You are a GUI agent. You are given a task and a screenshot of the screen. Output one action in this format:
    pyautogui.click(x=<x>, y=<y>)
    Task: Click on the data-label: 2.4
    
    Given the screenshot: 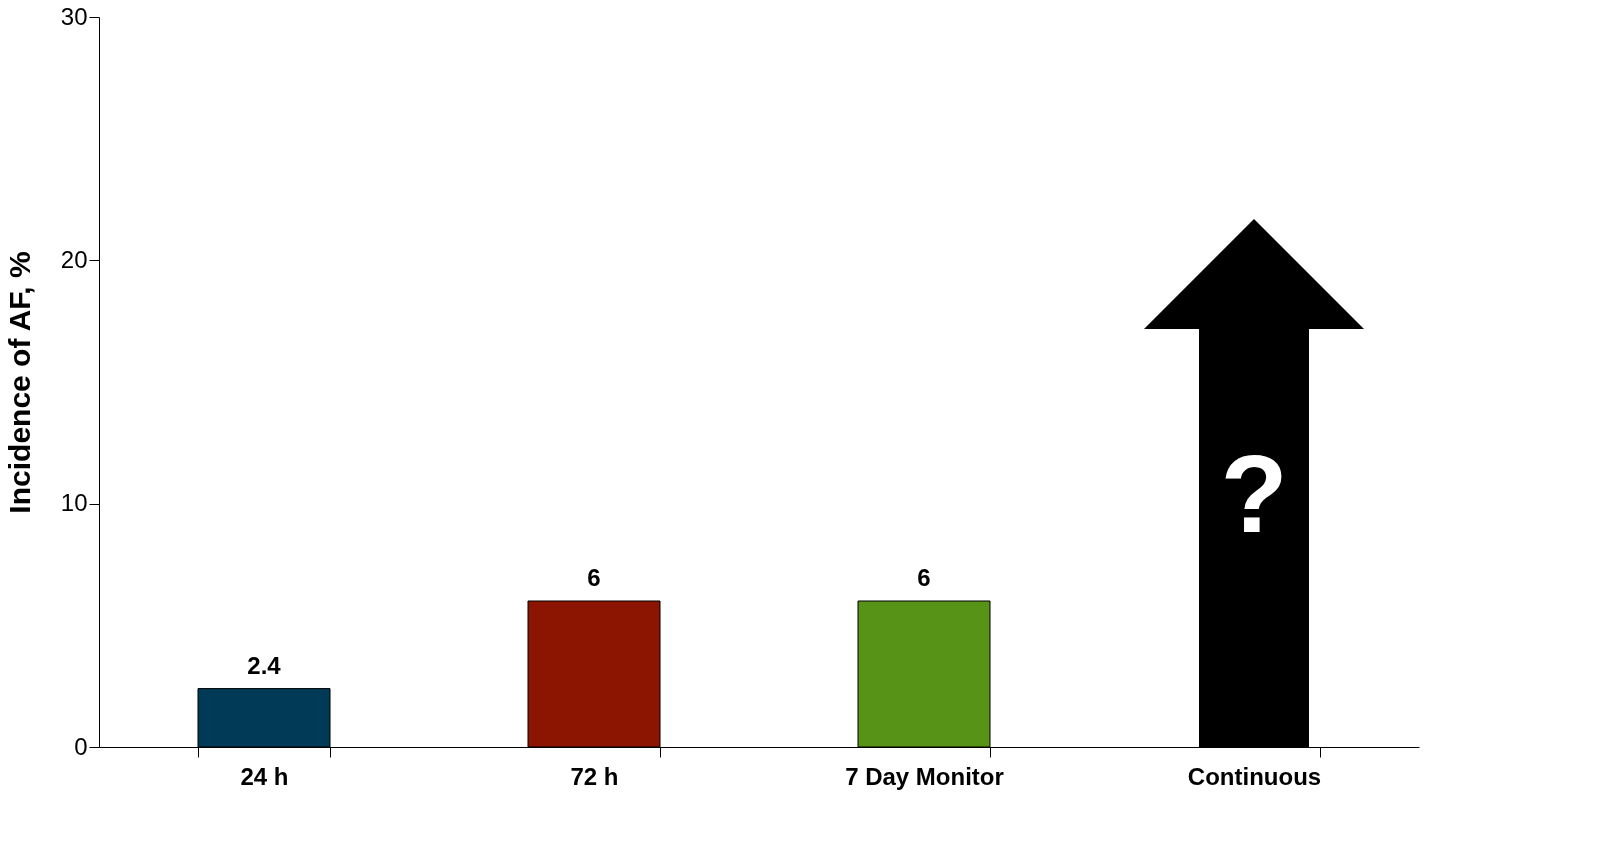 What is the action you would take?
    pyautogui.click(x=264, y=665)
    